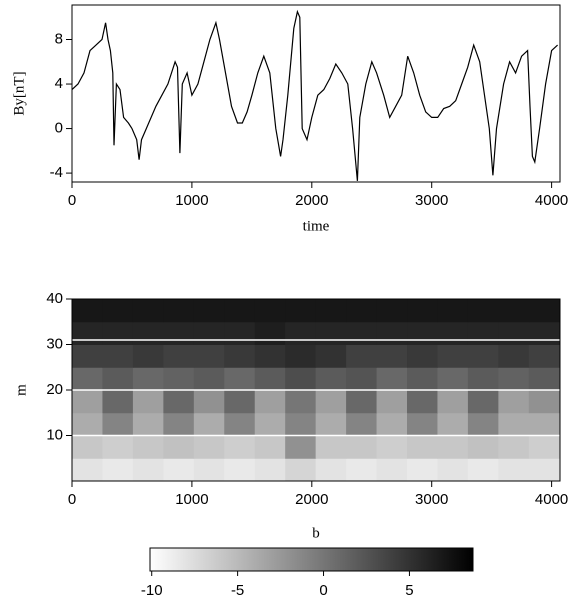 This screenshot has width=587, height=610. What do you see at coordinates (323, 590) in the screenshot?
I see `colorbar-tick-label: 0` at bounding box center [323, 590].